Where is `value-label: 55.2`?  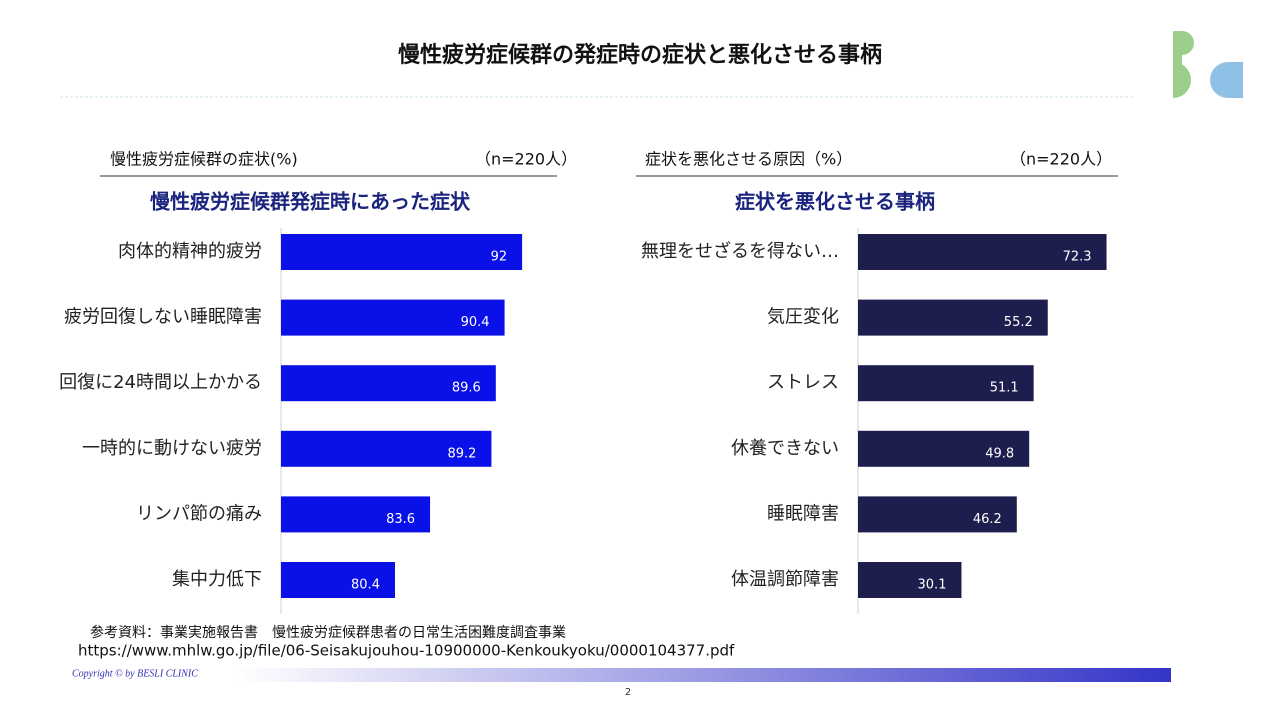 value-label: 55.2 is located at coordinates (1018, 322).